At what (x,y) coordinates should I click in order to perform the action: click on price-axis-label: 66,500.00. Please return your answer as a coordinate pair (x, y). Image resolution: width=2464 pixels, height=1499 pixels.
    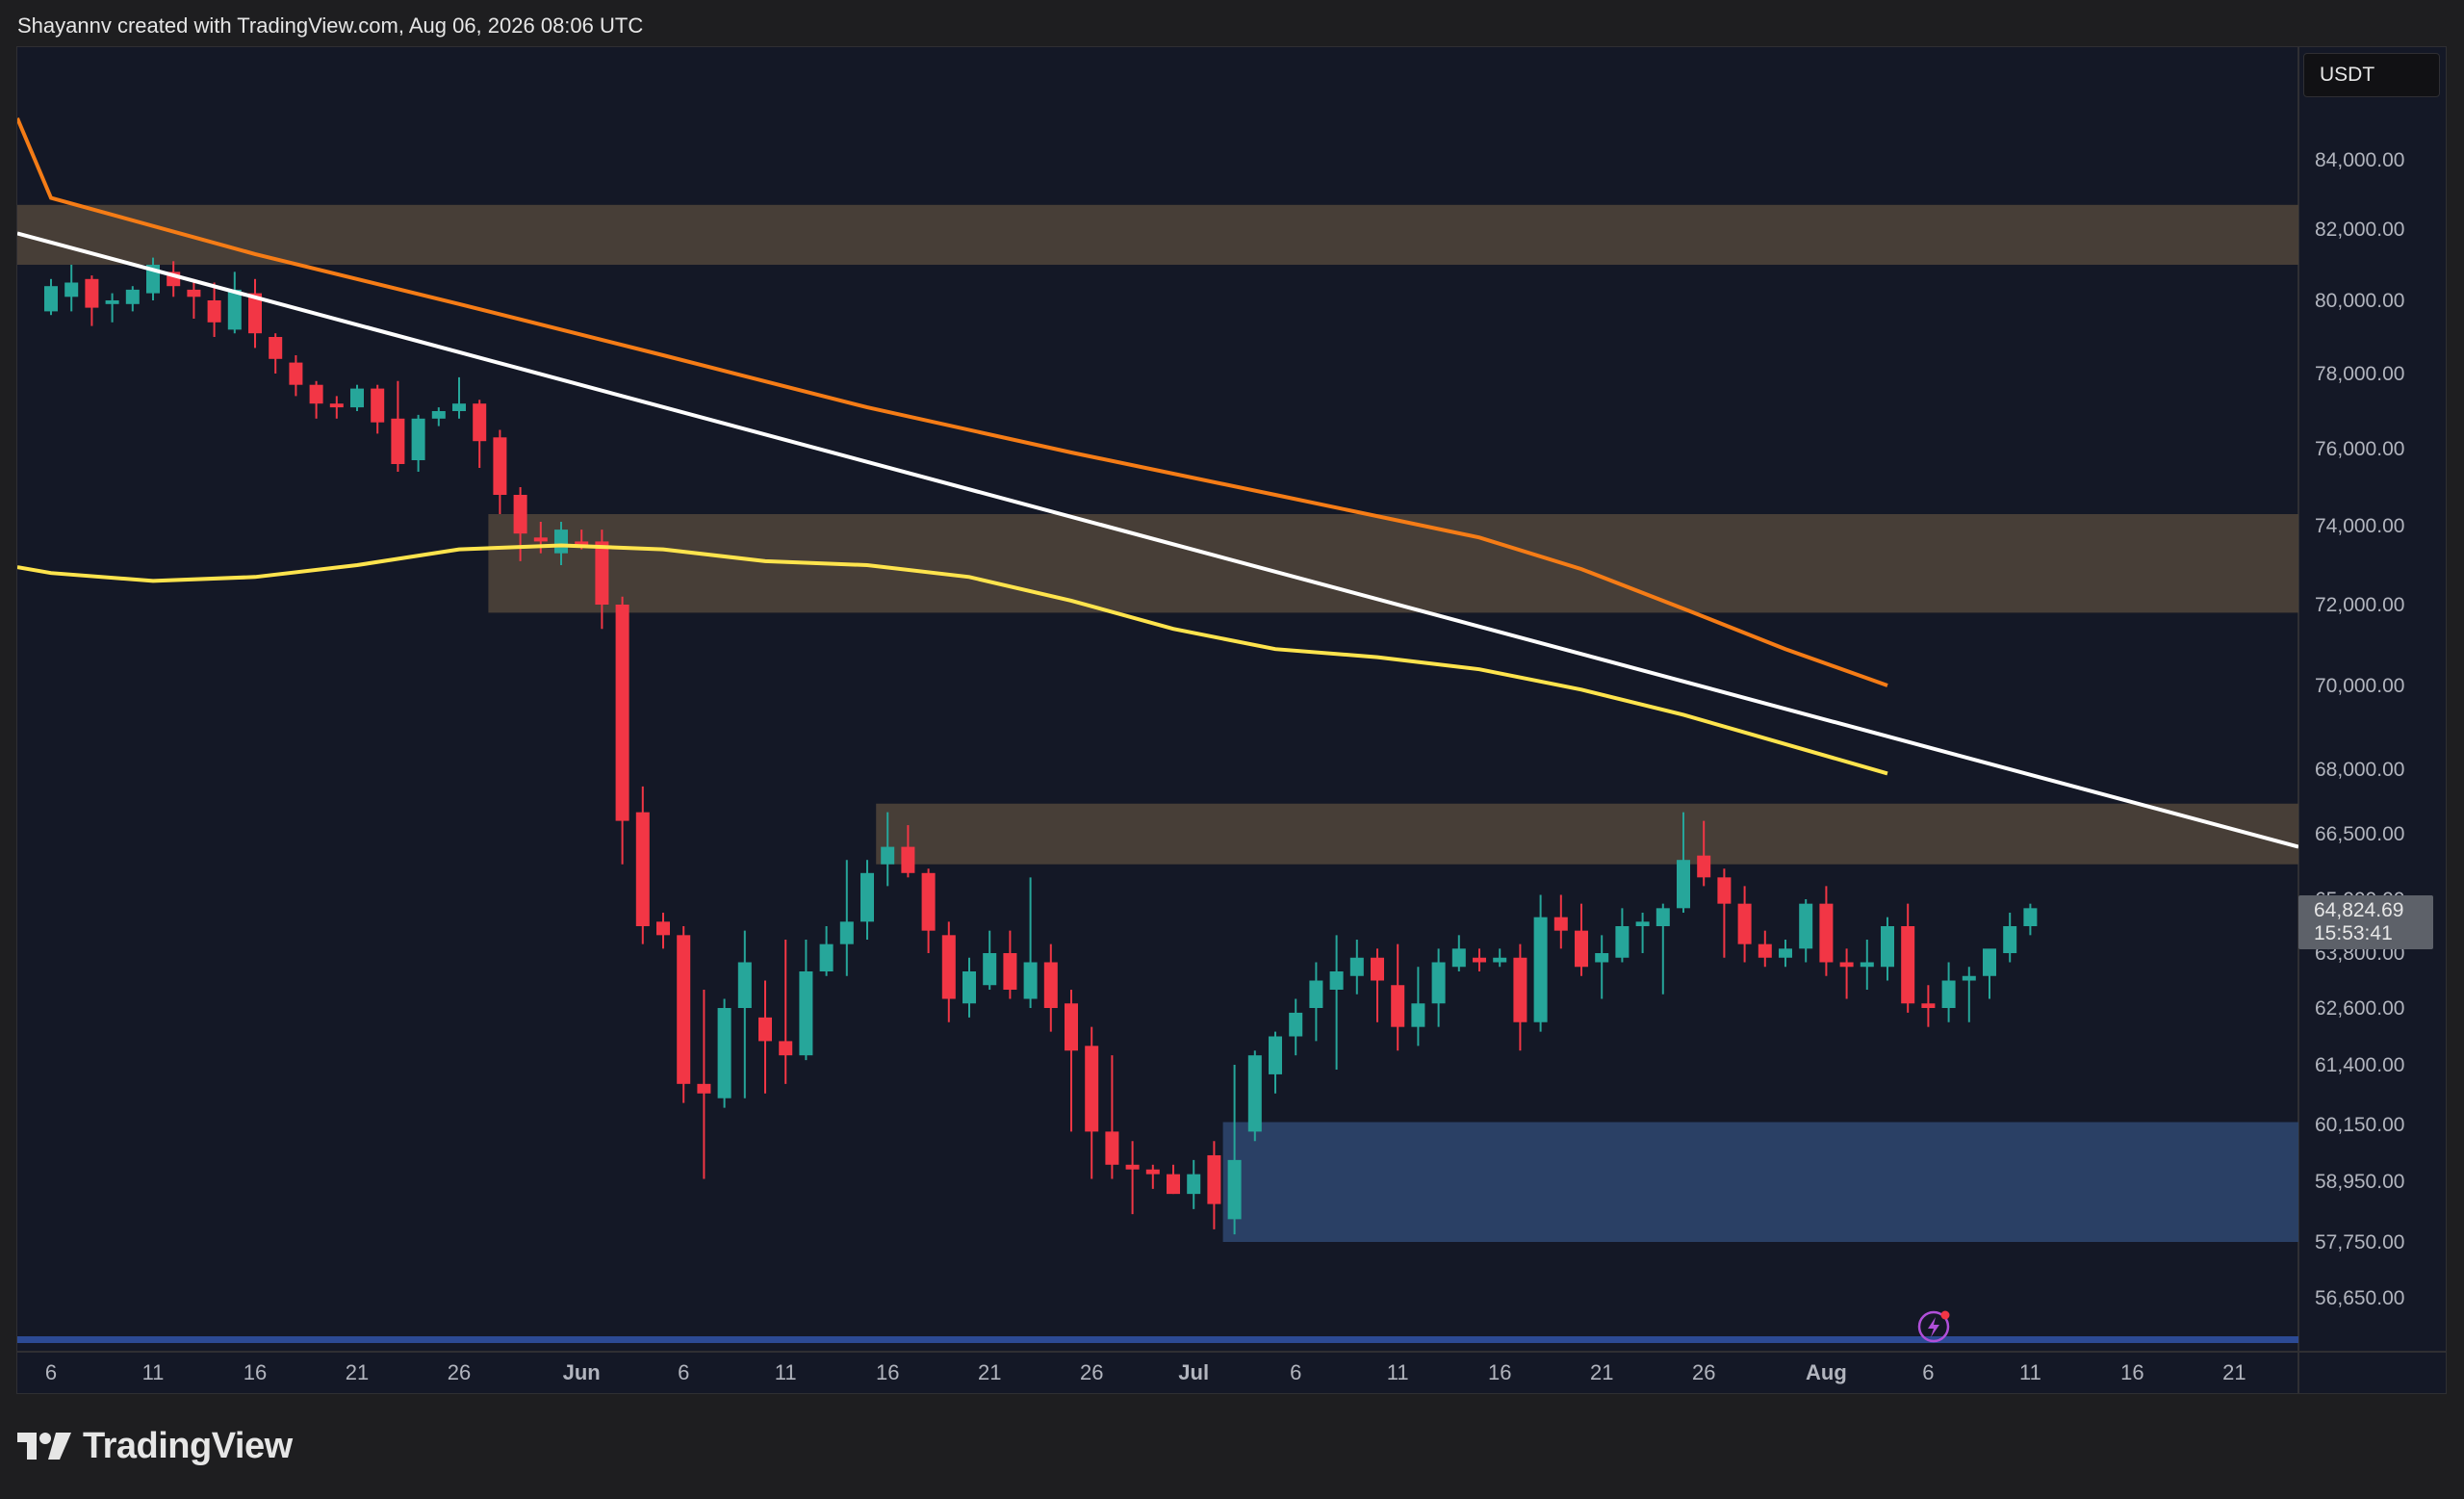
    Looking at the image, I should click on (2359, 834).